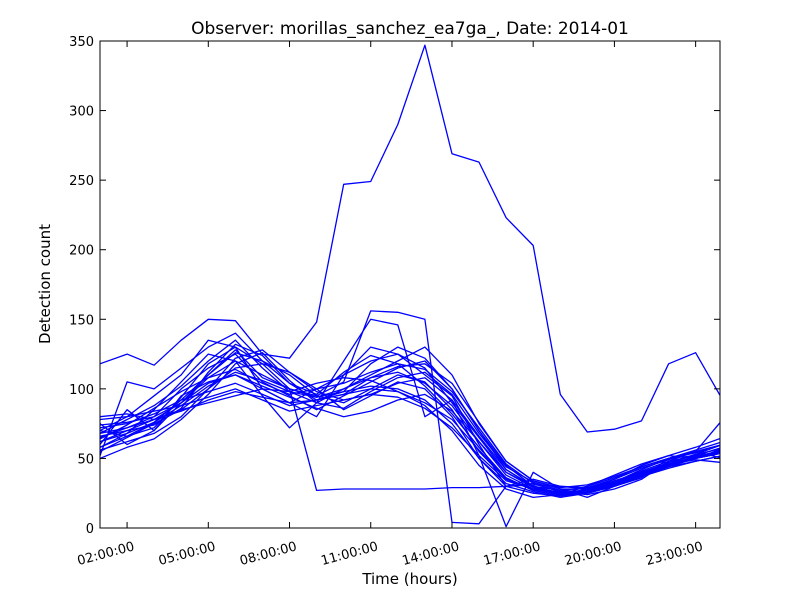  What do you see at coordinates (81, 320) in the screenshot?
I see `y-tick-label: 150` at bounding box center [81, 320].